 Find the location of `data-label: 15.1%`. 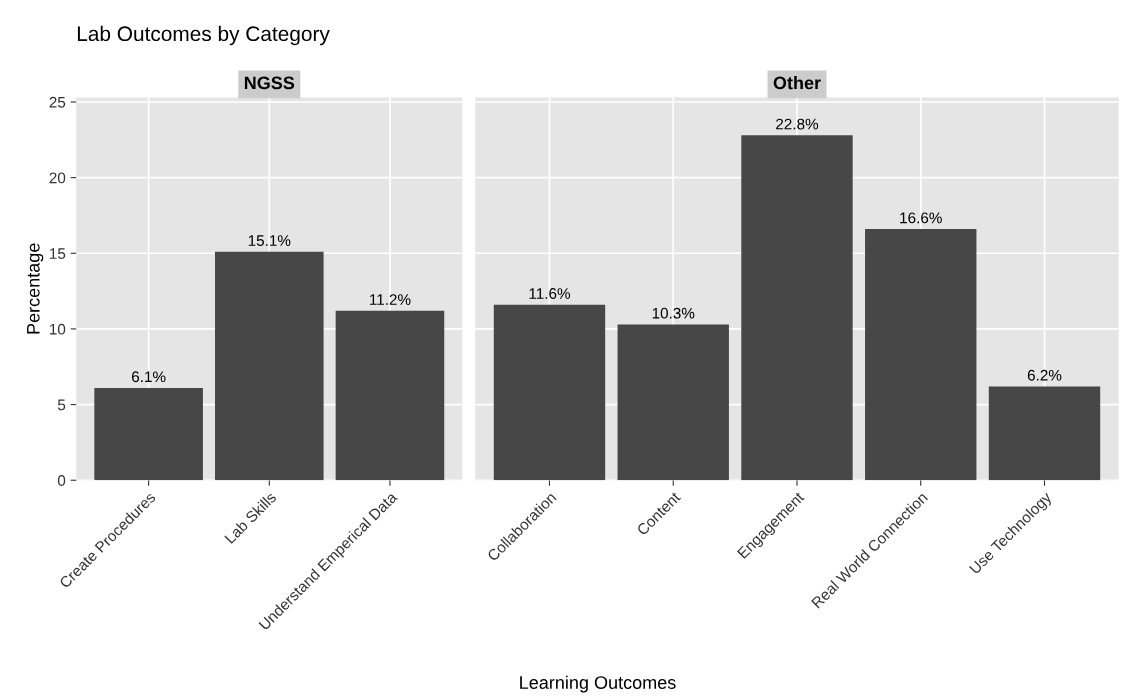

data-label: 15.1% is located at coordinates (269, 240).